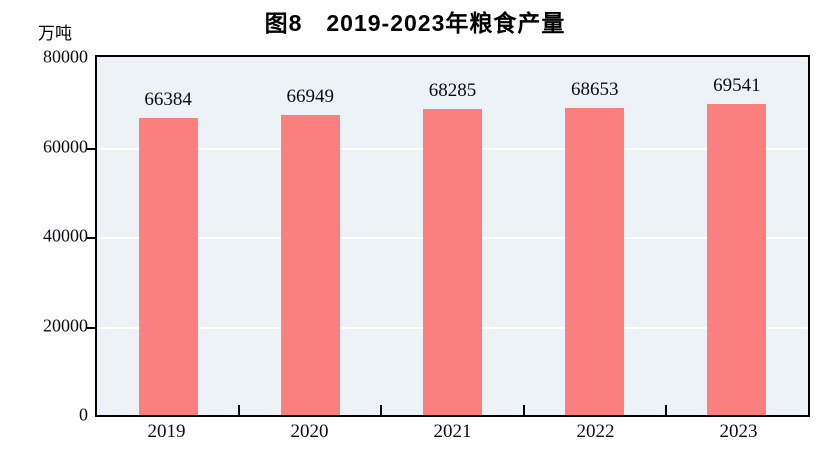 The height and width of the screenshot is (463, 830). What do you see at coordinates (595, 431) in the screenshot?
I see `x-category-label: 2022` at bounding box center [595, 431].